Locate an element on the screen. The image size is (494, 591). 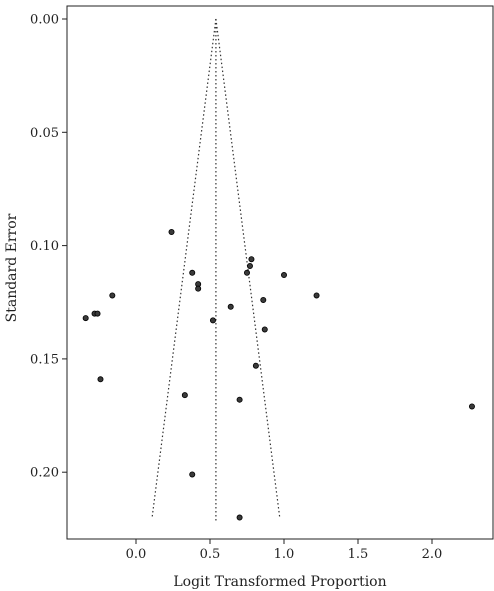
x-axis-label: Logit Transformed Proportion is located at coordinates (279, 582).